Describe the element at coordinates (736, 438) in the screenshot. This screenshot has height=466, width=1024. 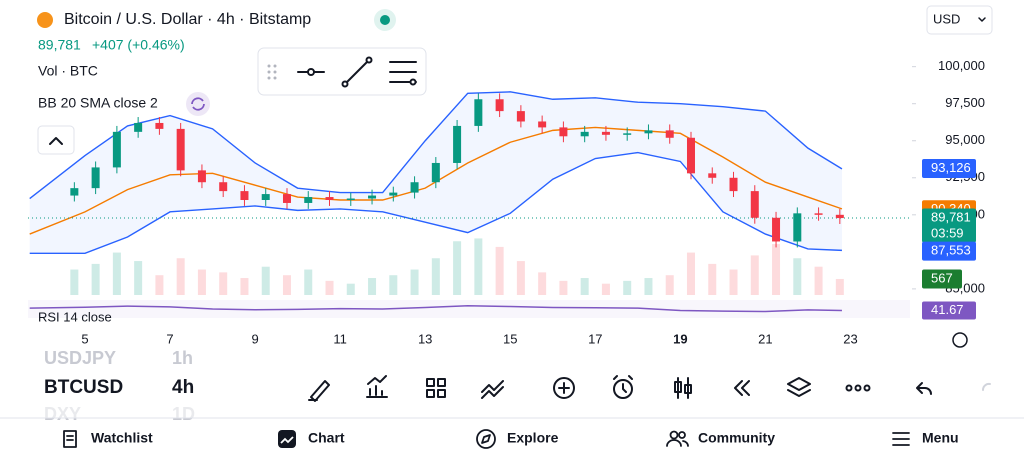
I see `nav-item: Community` at that location.